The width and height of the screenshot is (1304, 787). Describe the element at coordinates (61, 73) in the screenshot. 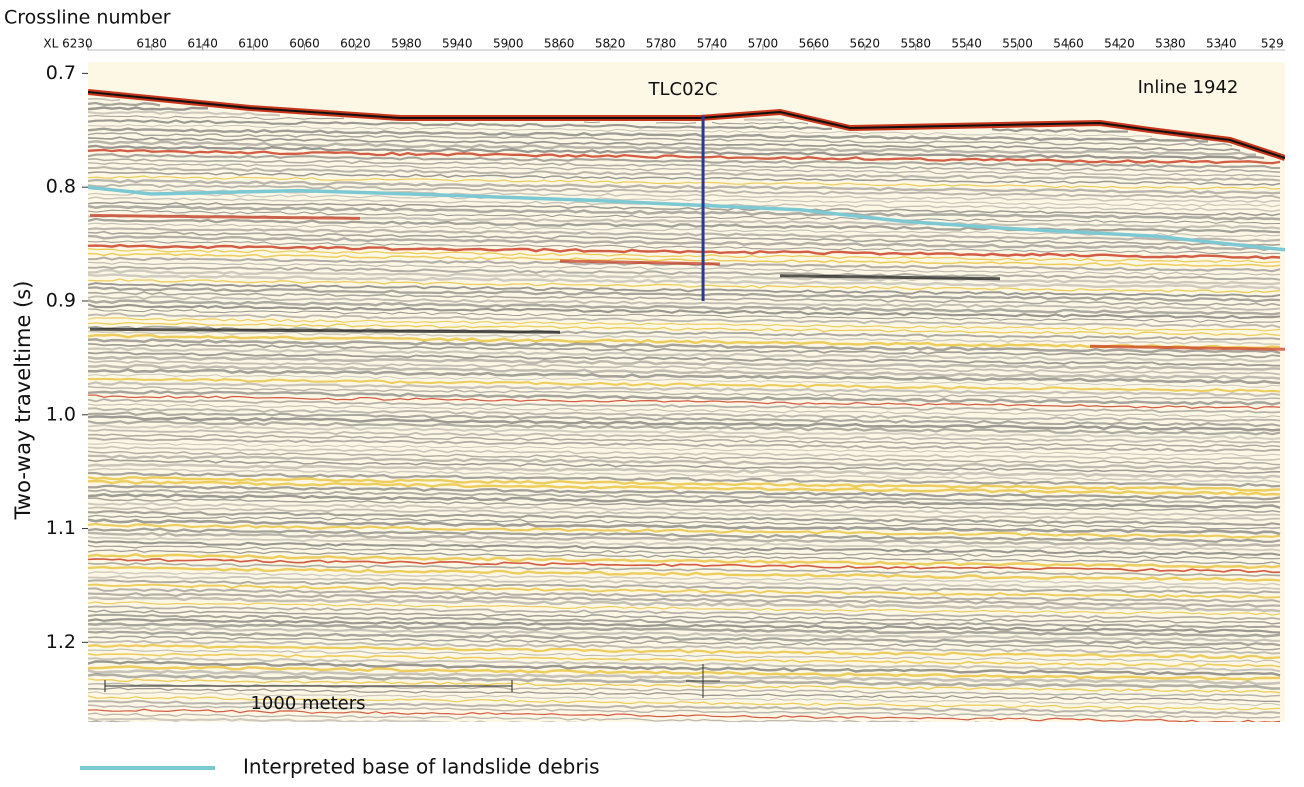

I see `y-tick-label: 0.7` at that location.